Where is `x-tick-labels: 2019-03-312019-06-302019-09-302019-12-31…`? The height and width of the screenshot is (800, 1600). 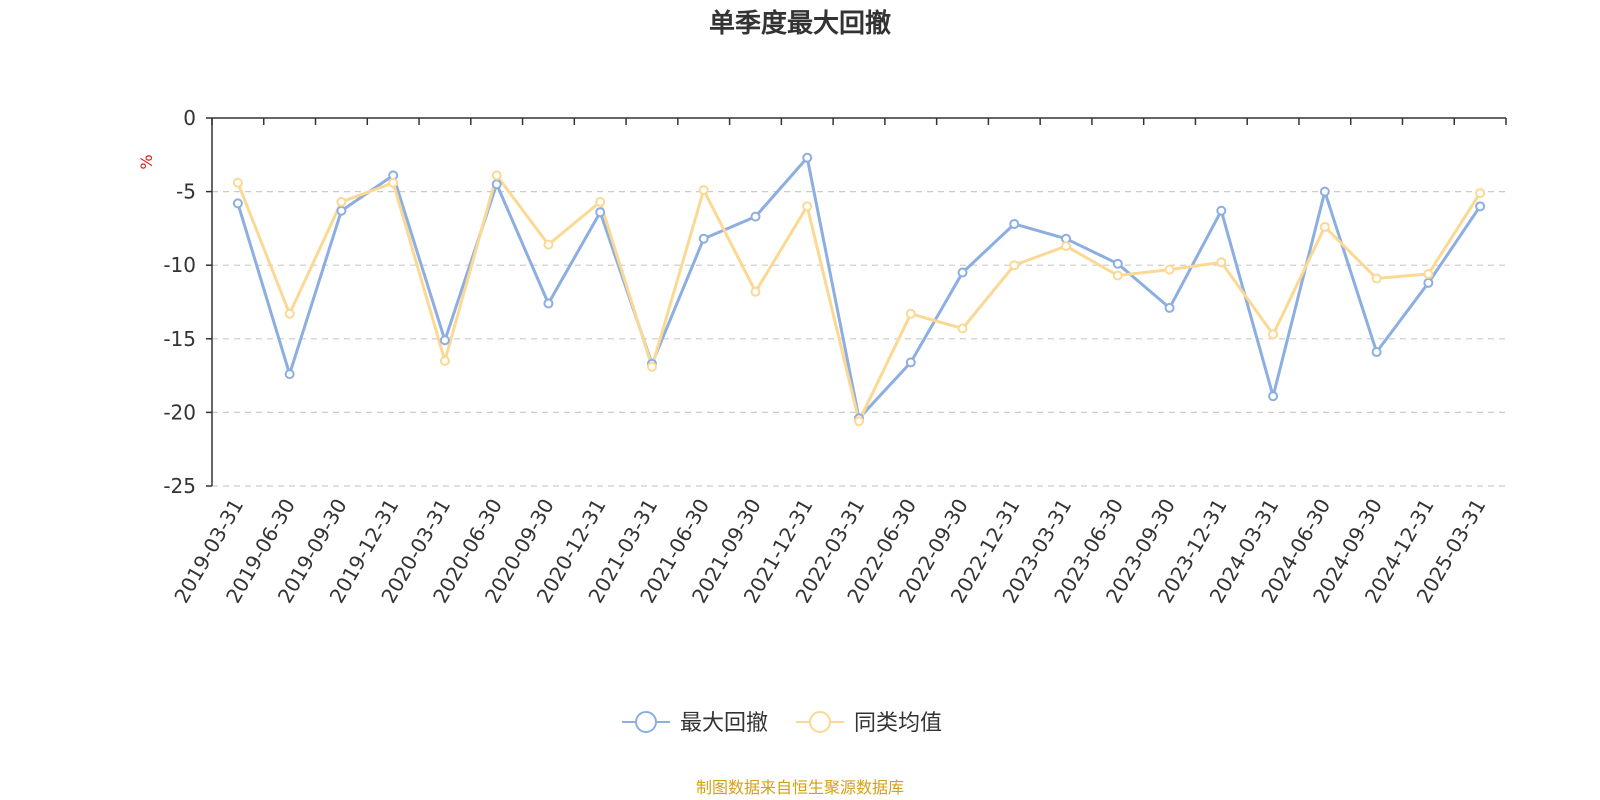 x-tick-labels: 2019-03-312019-06-302019-09-302019-12-31… is located at coordinates (829, 551).